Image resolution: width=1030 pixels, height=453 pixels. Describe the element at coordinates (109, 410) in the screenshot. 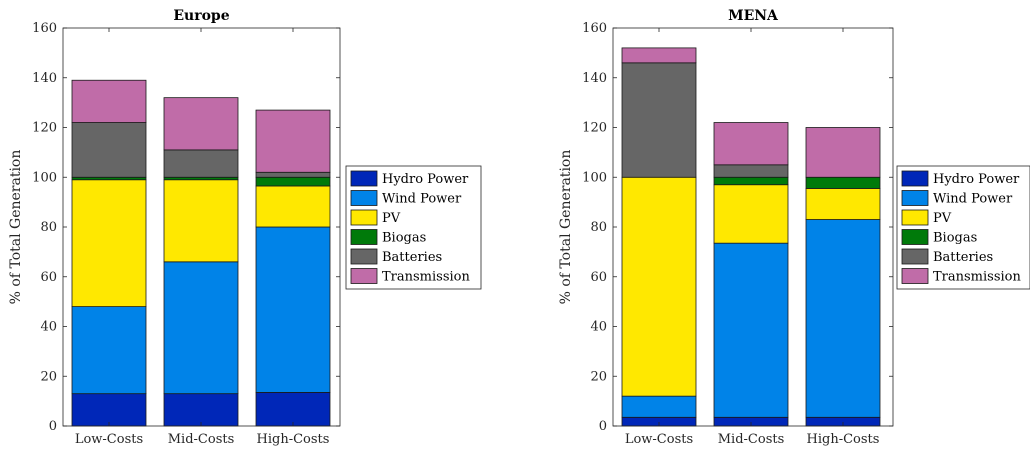

I see `bar-segment-hydro-power-low-costs` at that location.